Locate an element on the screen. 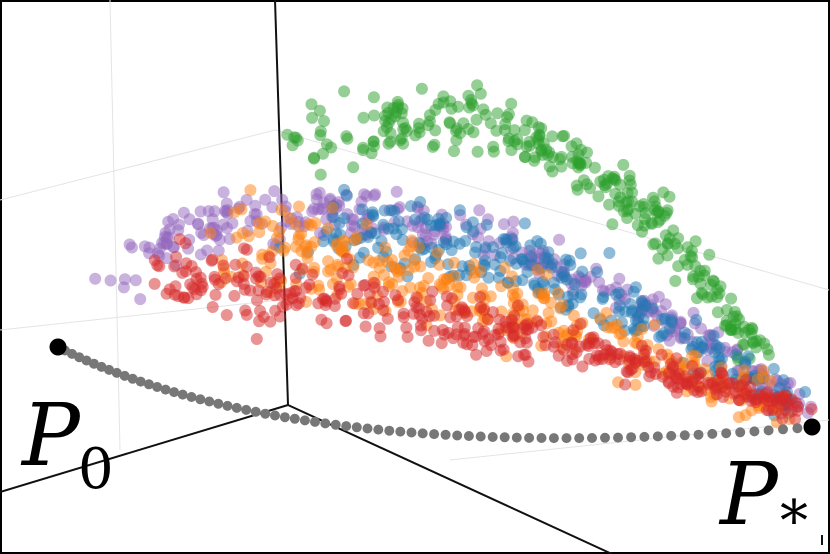  start-subscript: 0 is located at coordinates (96, 469).